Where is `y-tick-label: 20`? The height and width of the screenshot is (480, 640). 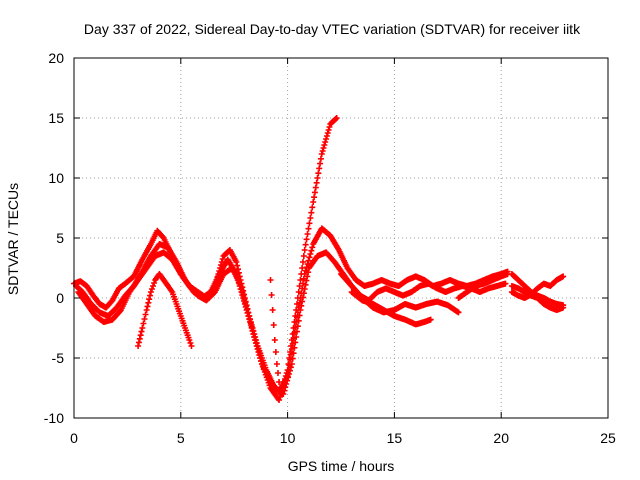
y-tick-label: 20 is located at coordinates (56, 58).